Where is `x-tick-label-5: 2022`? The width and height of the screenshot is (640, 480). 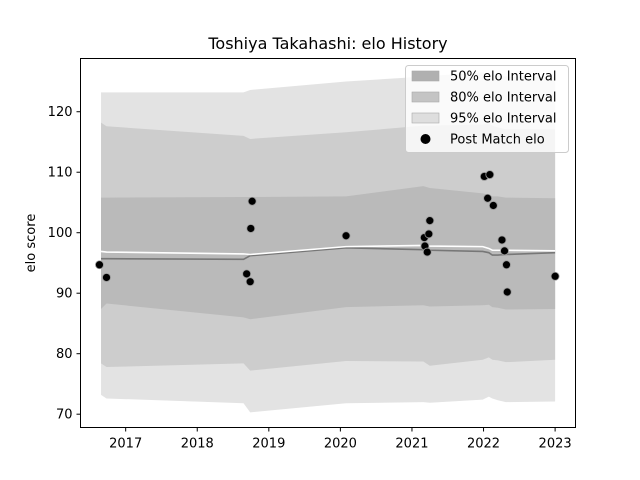 x-tick-label-5: 2022 is located at coordinates (483, 444).